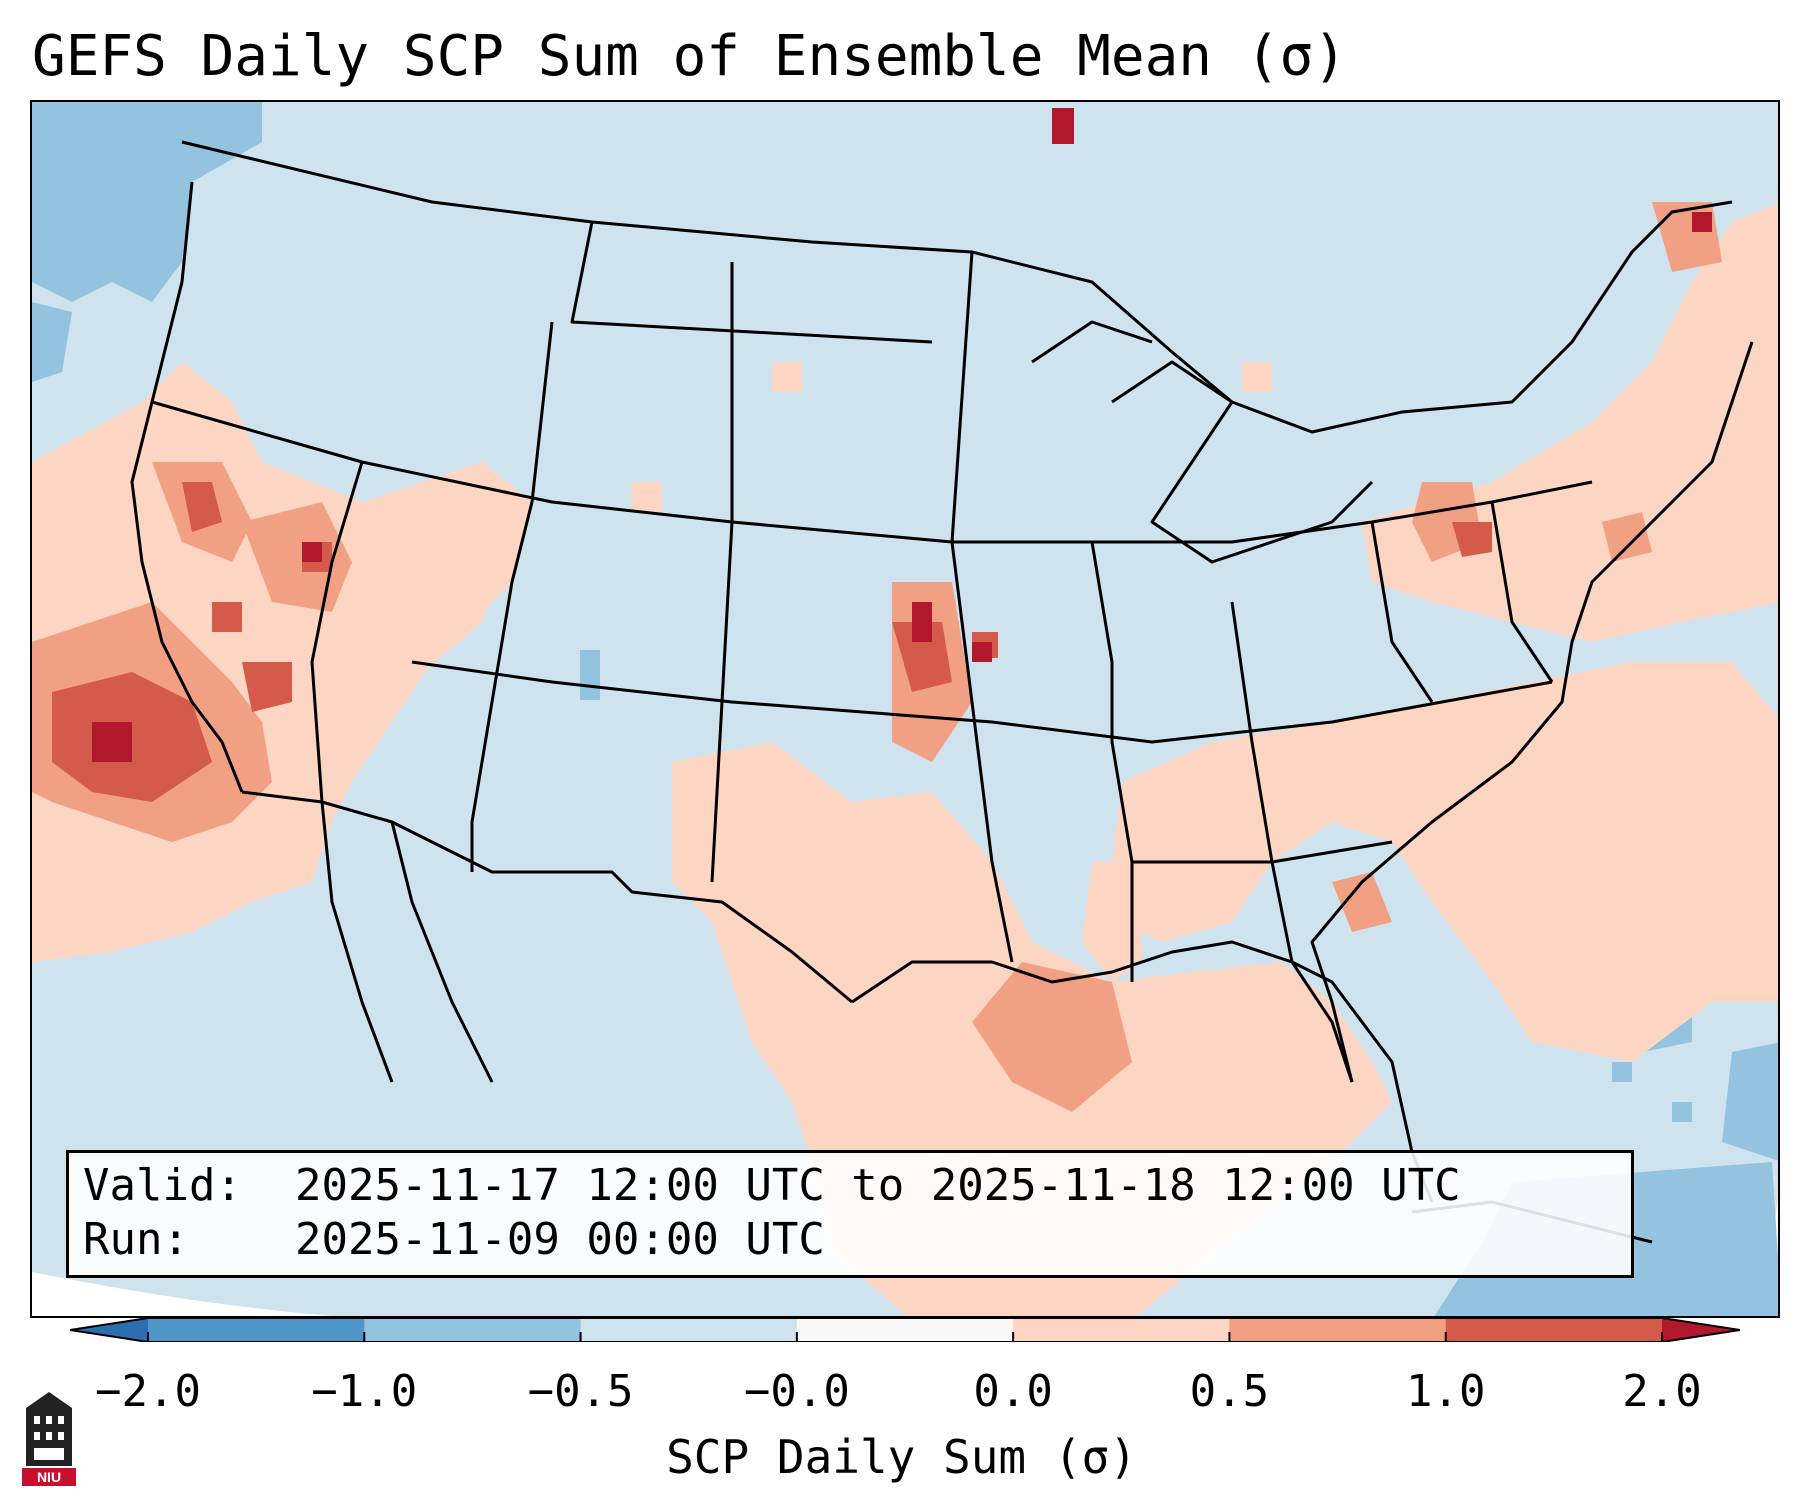  Describe the element at coordinates (182, 1294) in the screenshot. I see `projection-edge` at that location.